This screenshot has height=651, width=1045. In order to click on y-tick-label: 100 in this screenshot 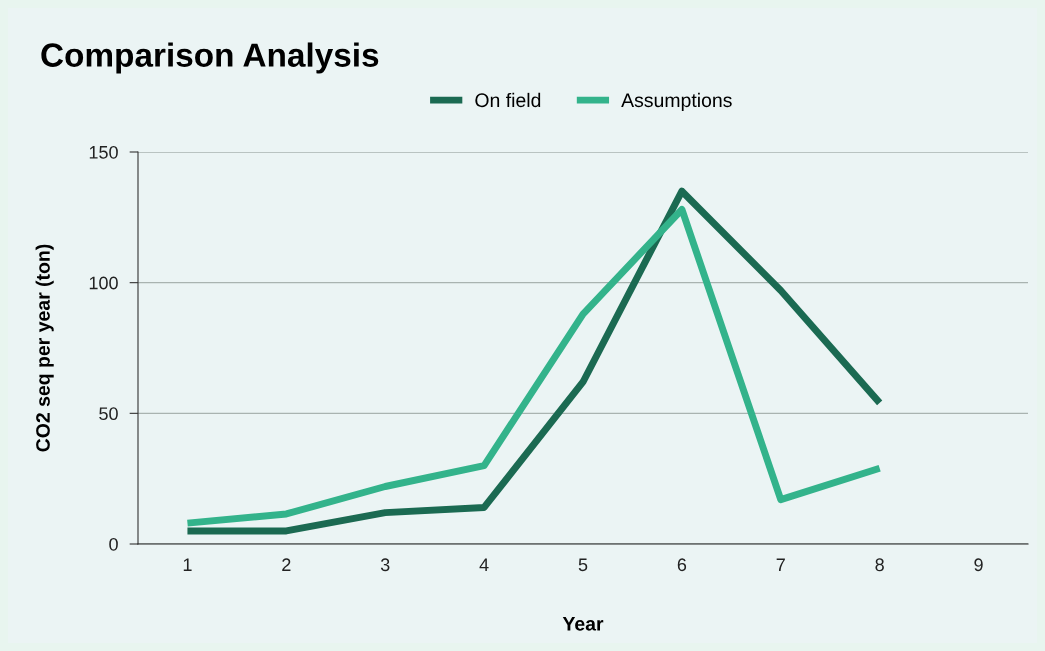, I will do `click(103, 283)`.